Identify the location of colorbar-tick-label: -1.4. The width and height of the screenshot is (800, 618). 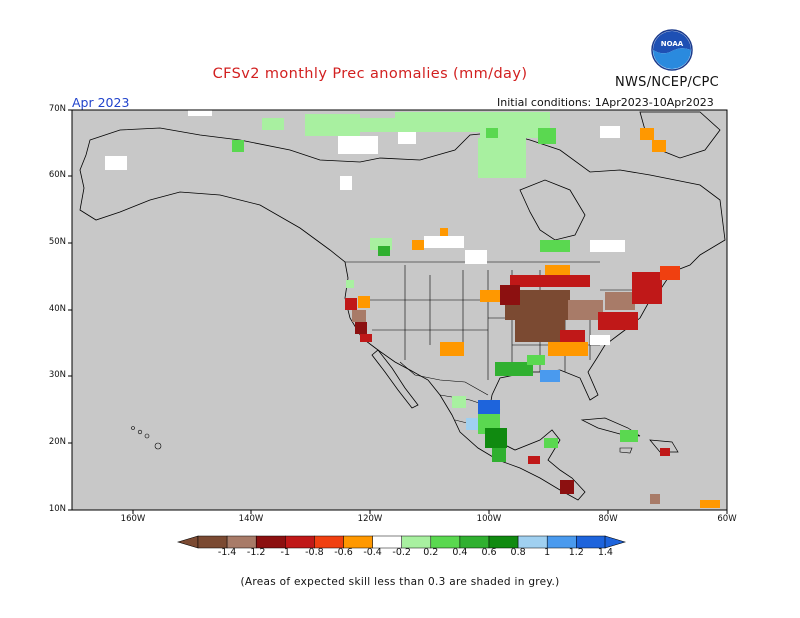
(227, 552).